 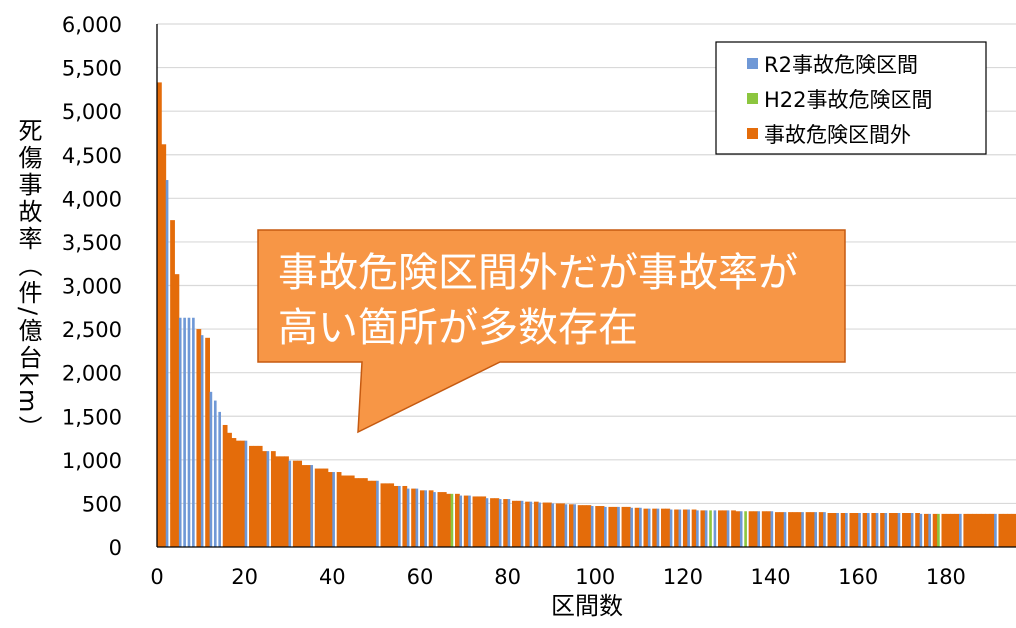 I want to click on y-tick-label: 6,000, so click(x=92, y=25).